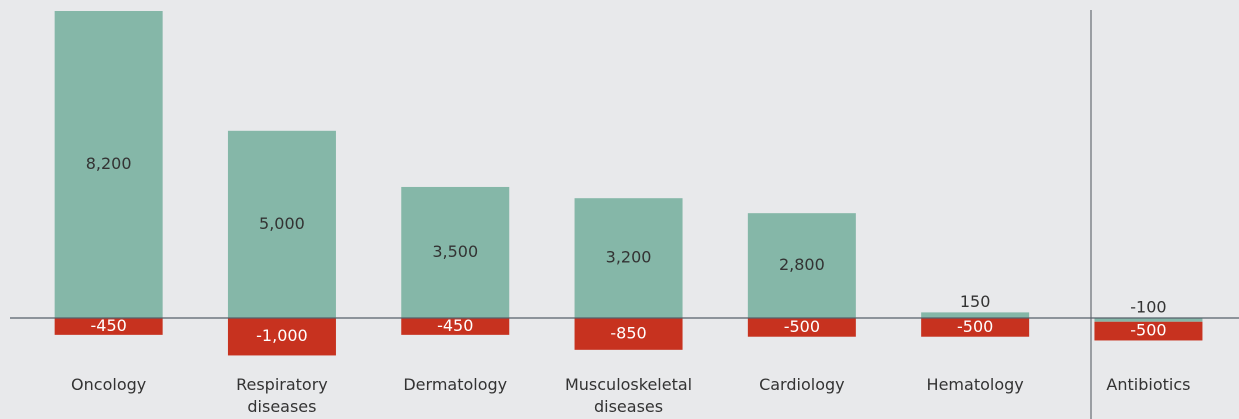  I want to click on data-label: 3,200, so click(629, 257).